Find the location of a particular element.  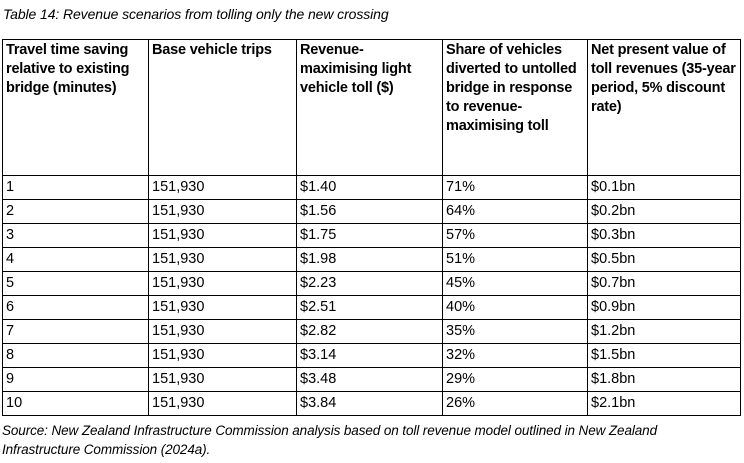

table-cell: $3.48 is located at coordinates (369, 379).